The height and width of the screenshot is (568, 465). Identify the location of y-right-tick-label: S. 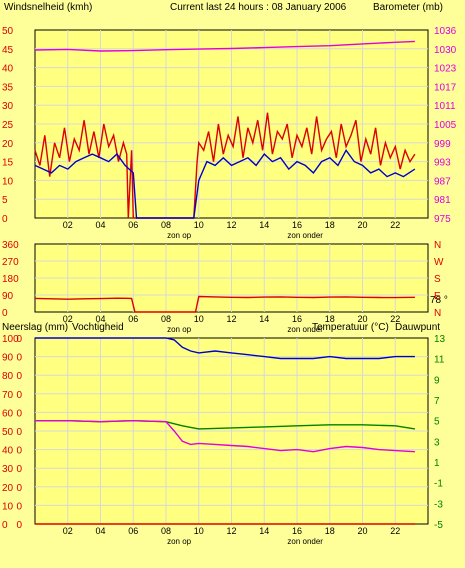
(437, 279).